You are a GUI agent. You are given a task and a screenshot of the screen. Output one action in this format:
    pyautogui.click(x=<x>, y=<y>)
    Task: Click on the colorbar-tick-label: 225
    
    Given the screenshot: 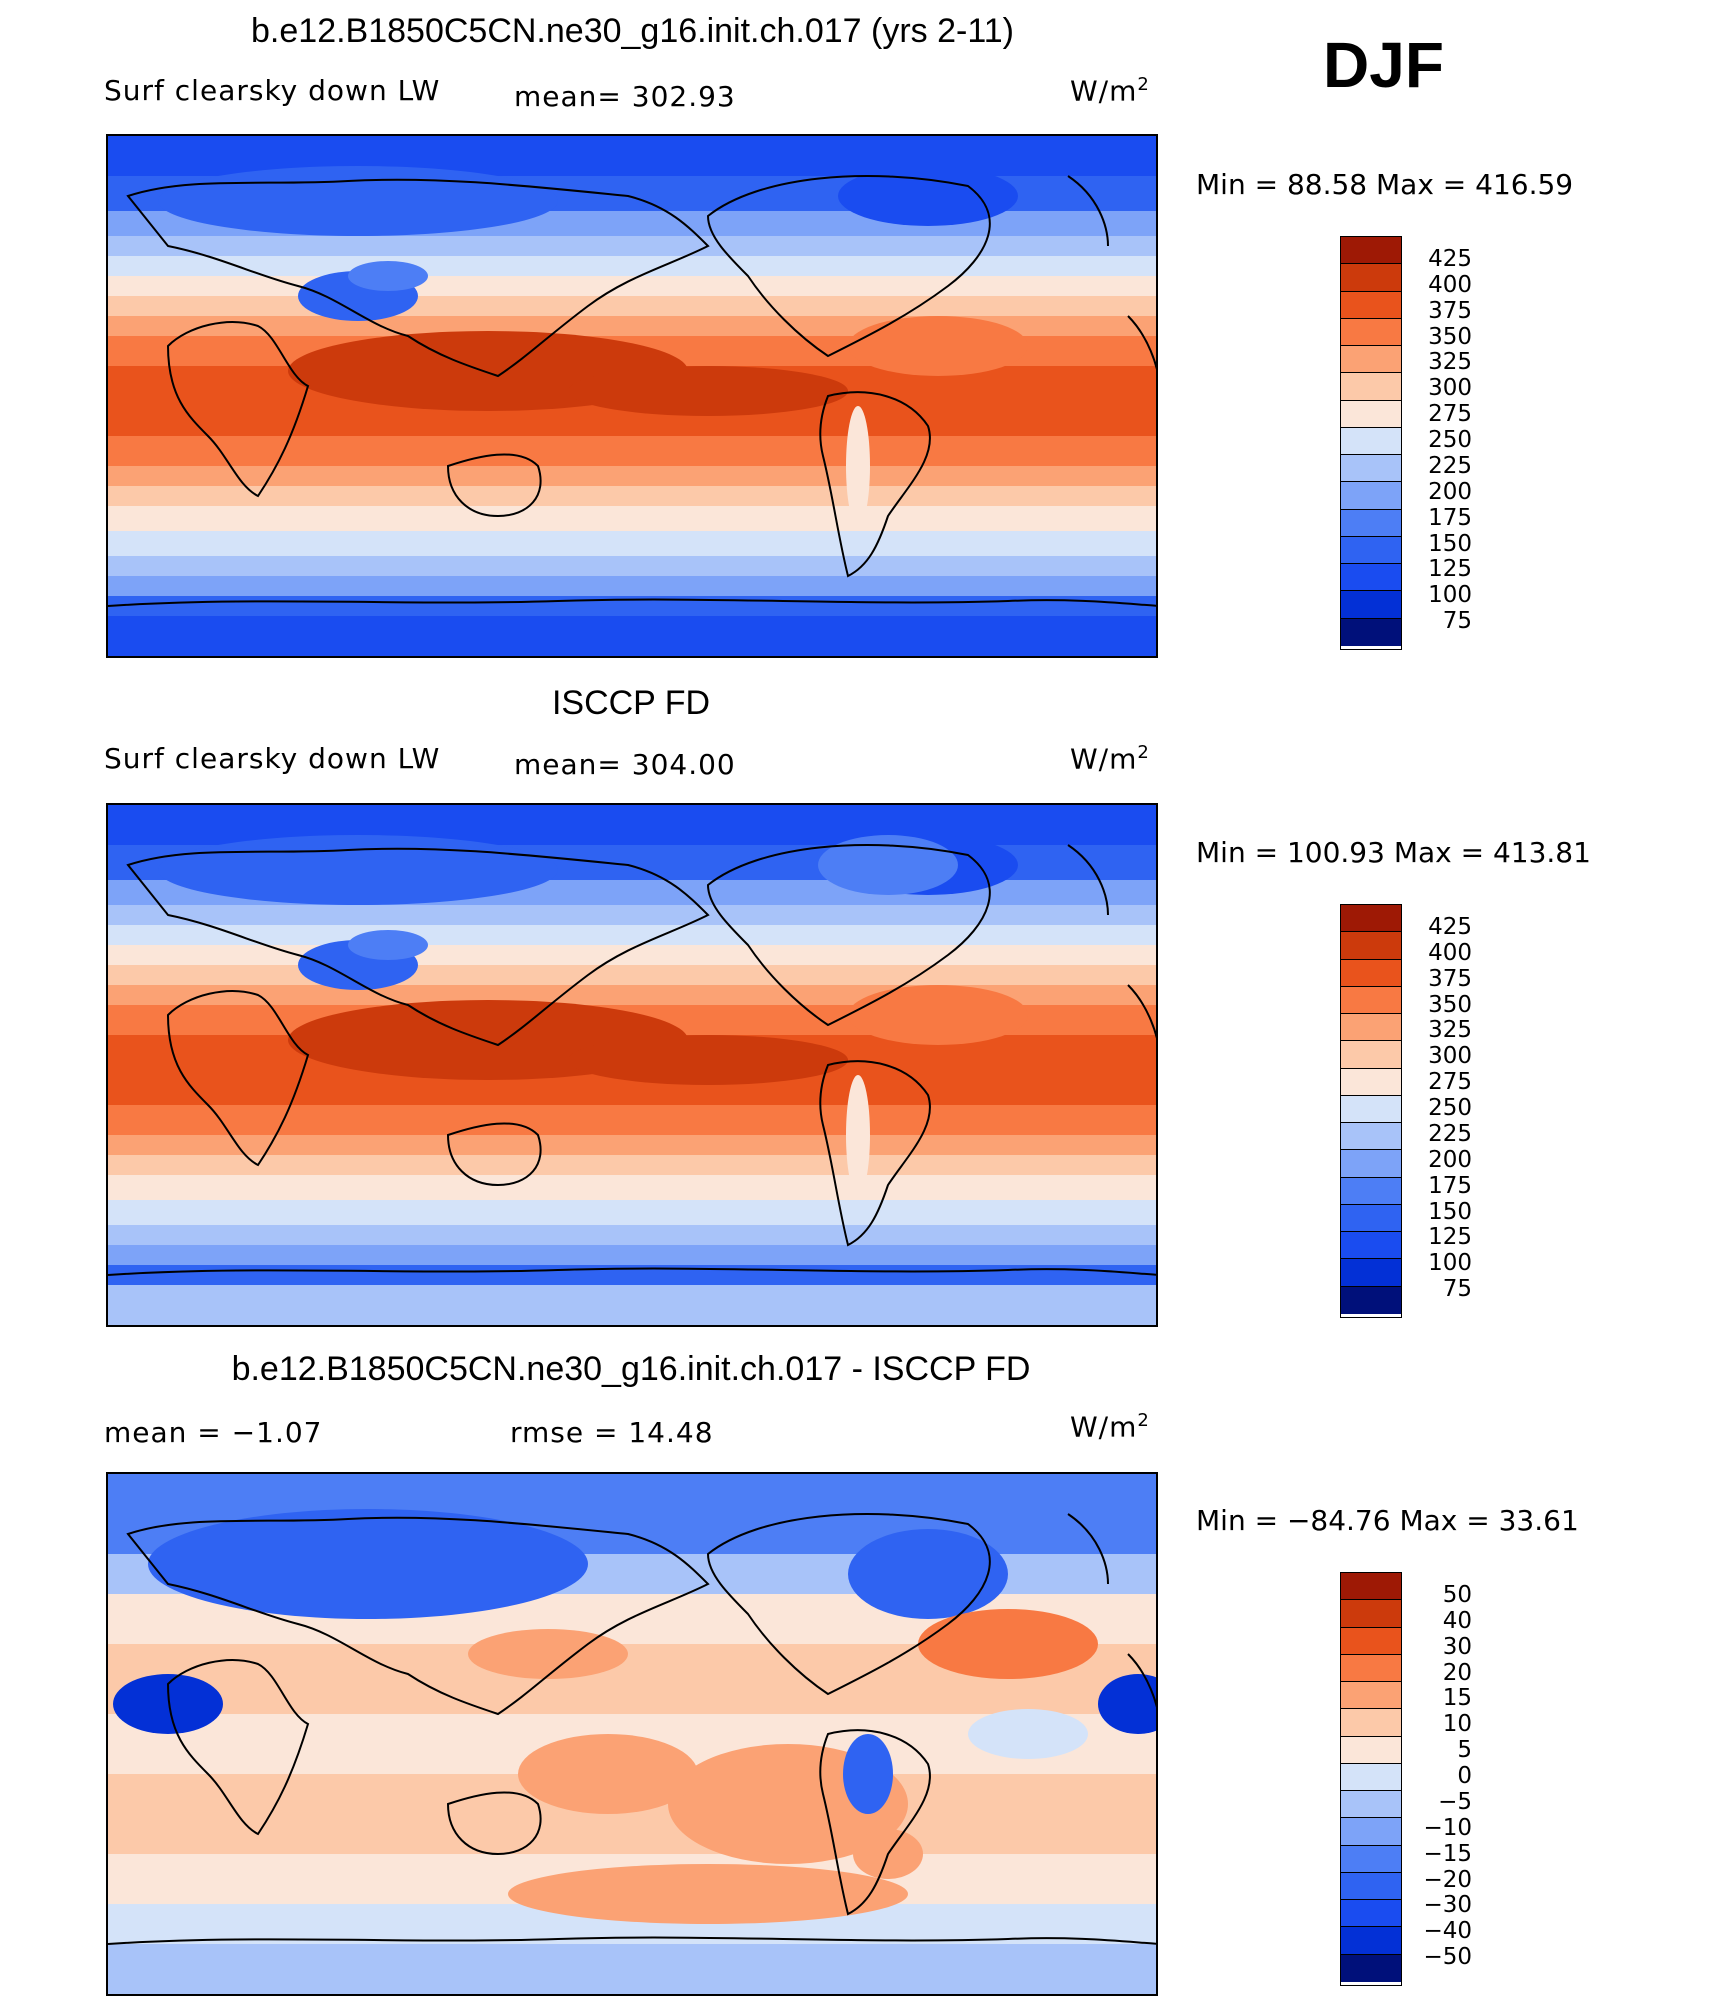 What is the action you would take?
    pyautogui.click(x=1450, y=1133)
    